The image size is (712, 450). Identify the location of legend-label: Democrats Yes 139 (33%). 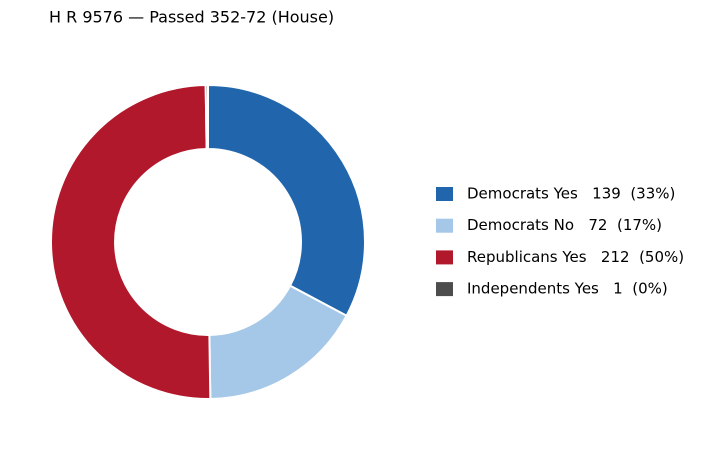
(571, 194).